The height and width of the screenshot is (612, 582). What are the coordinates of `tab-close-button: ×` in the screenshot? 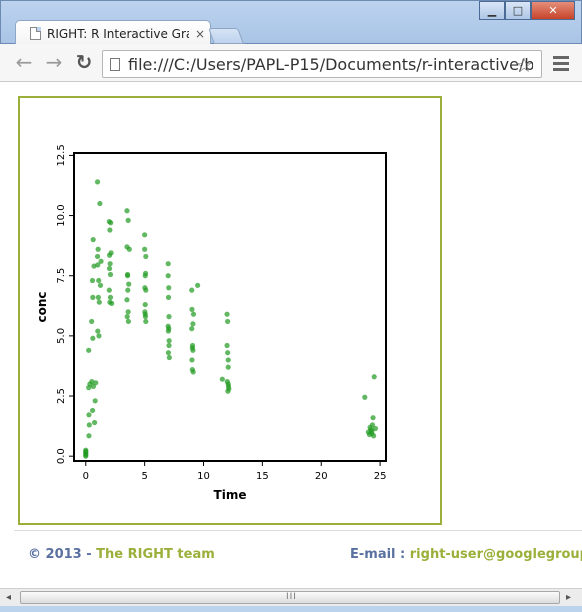 It's located at (200, 33).